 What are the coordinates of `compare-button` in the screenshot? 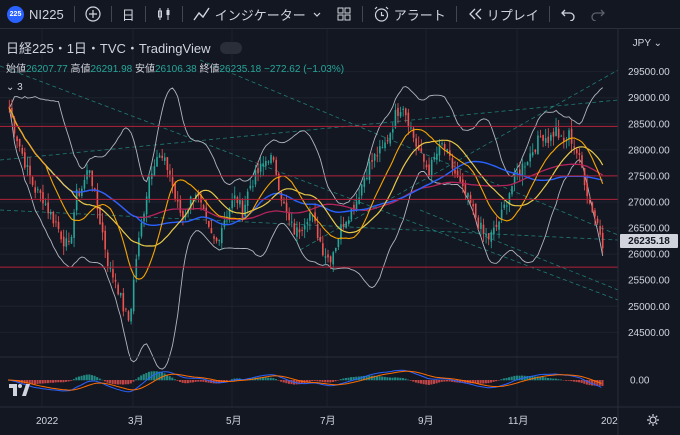 It's located at (93, 14).